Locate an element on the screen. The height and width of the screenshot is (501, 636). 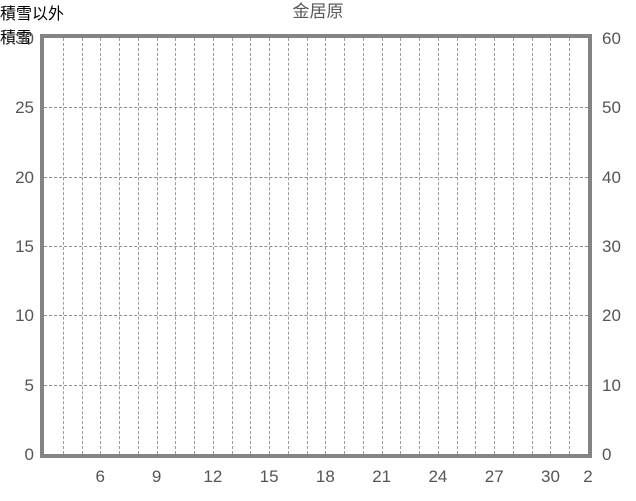
y-axis-right-tick-label: 50 is located at coordinates (611, 108).